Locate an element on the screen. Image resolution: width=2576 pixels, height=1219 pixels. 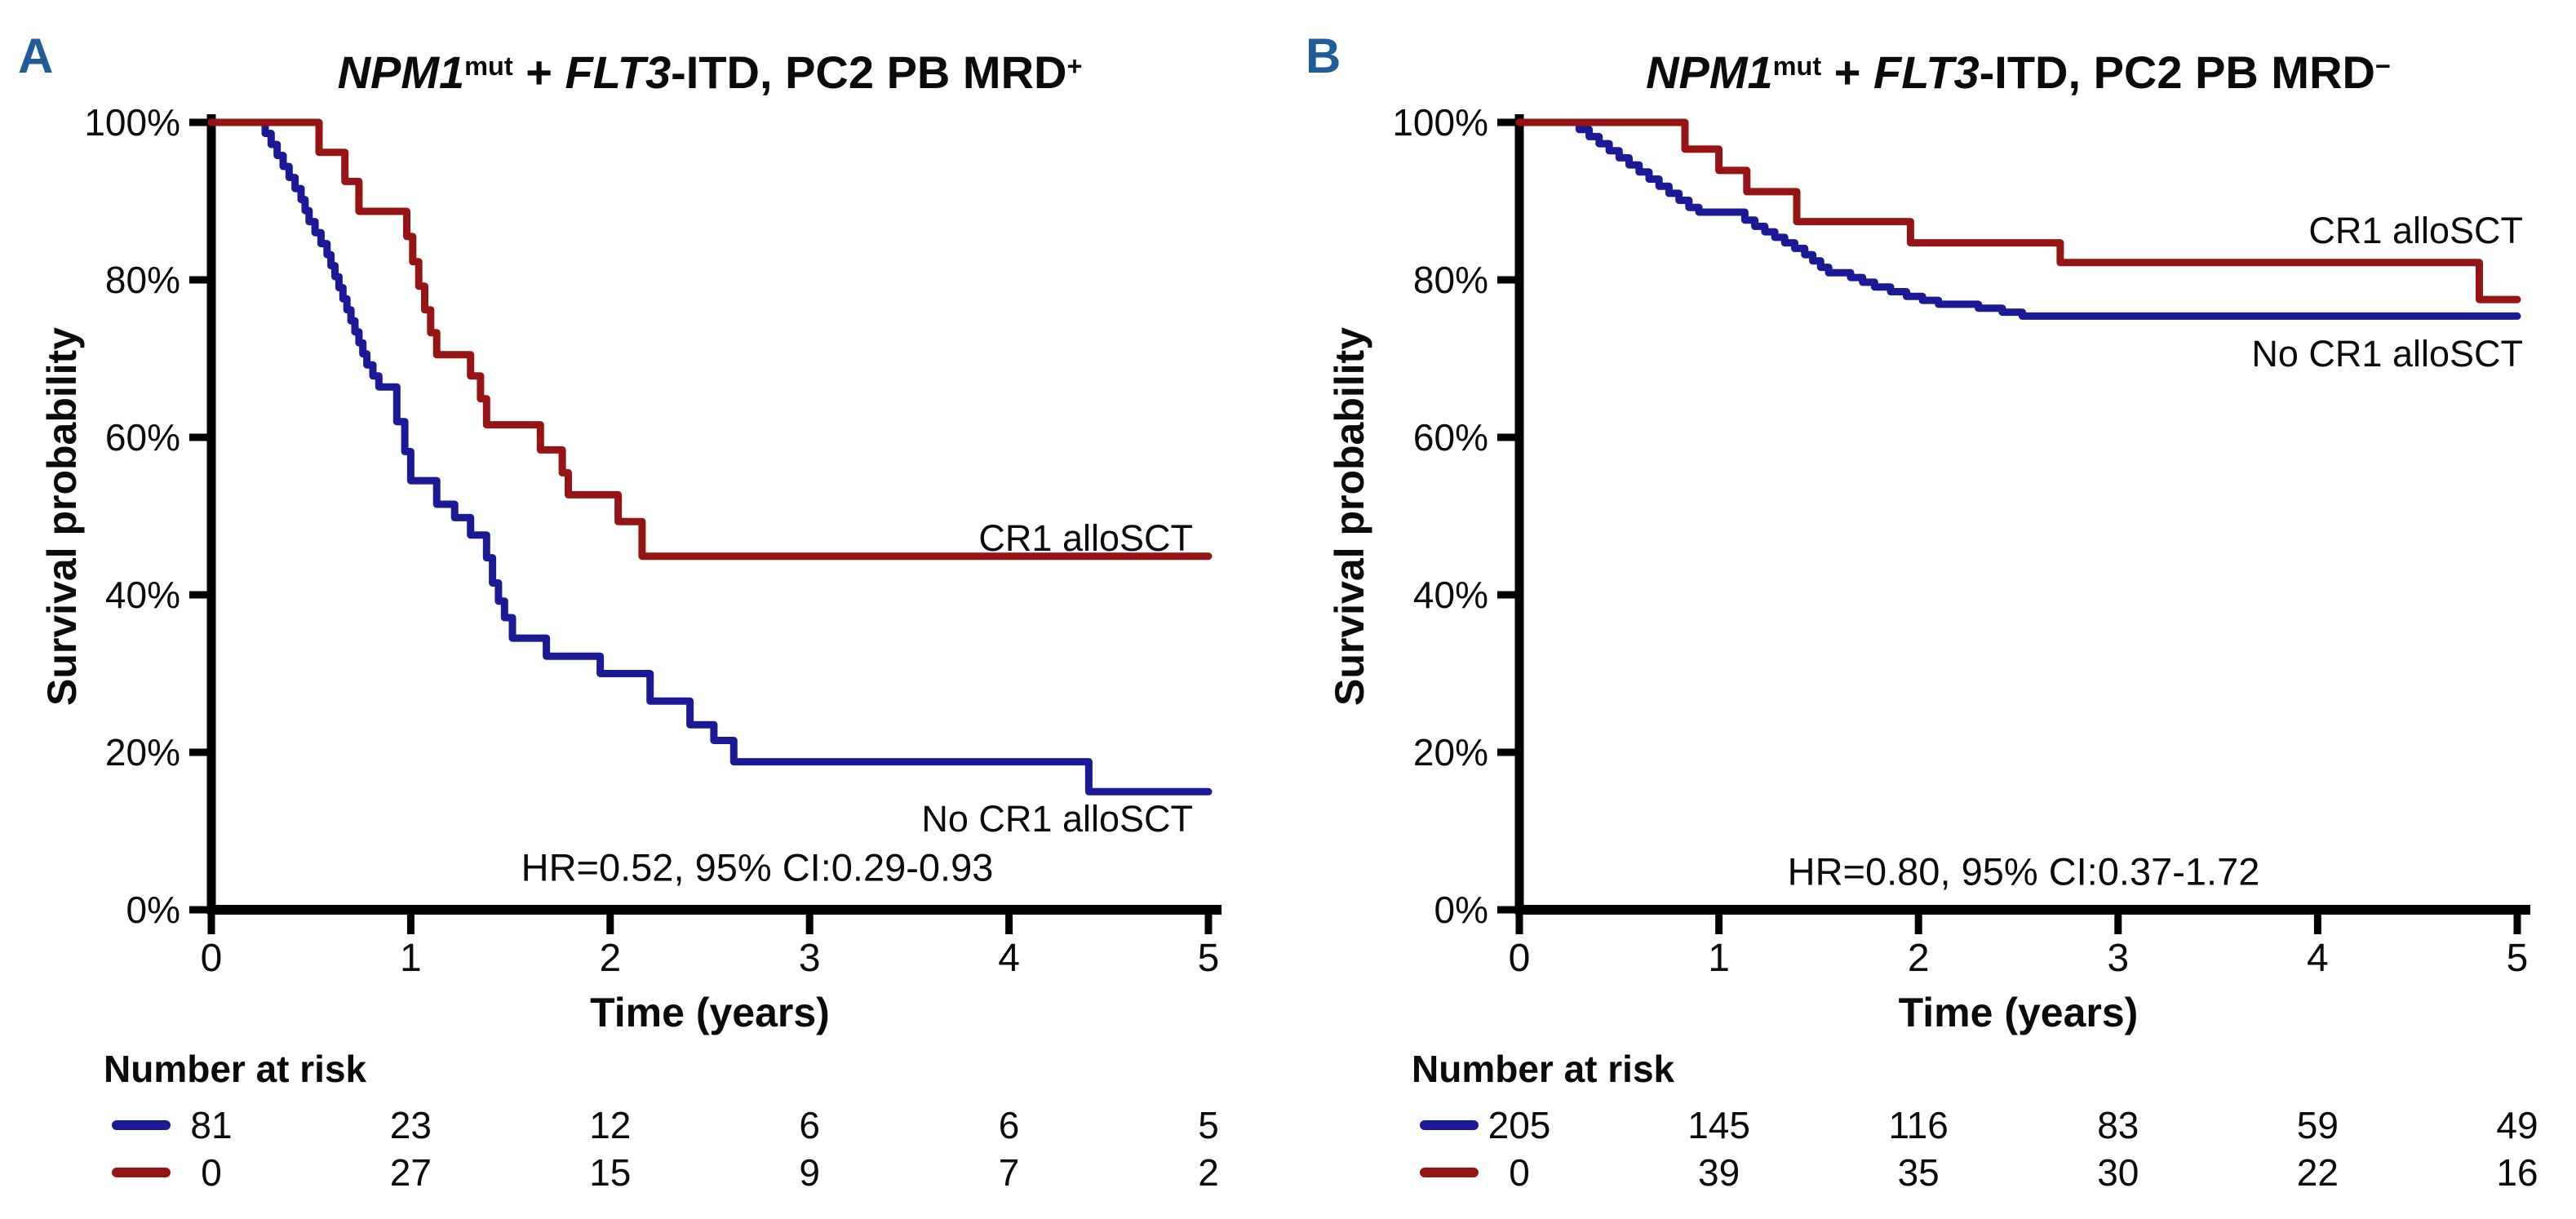
risk-value: 2 is located at coordinates (1208, 1172).